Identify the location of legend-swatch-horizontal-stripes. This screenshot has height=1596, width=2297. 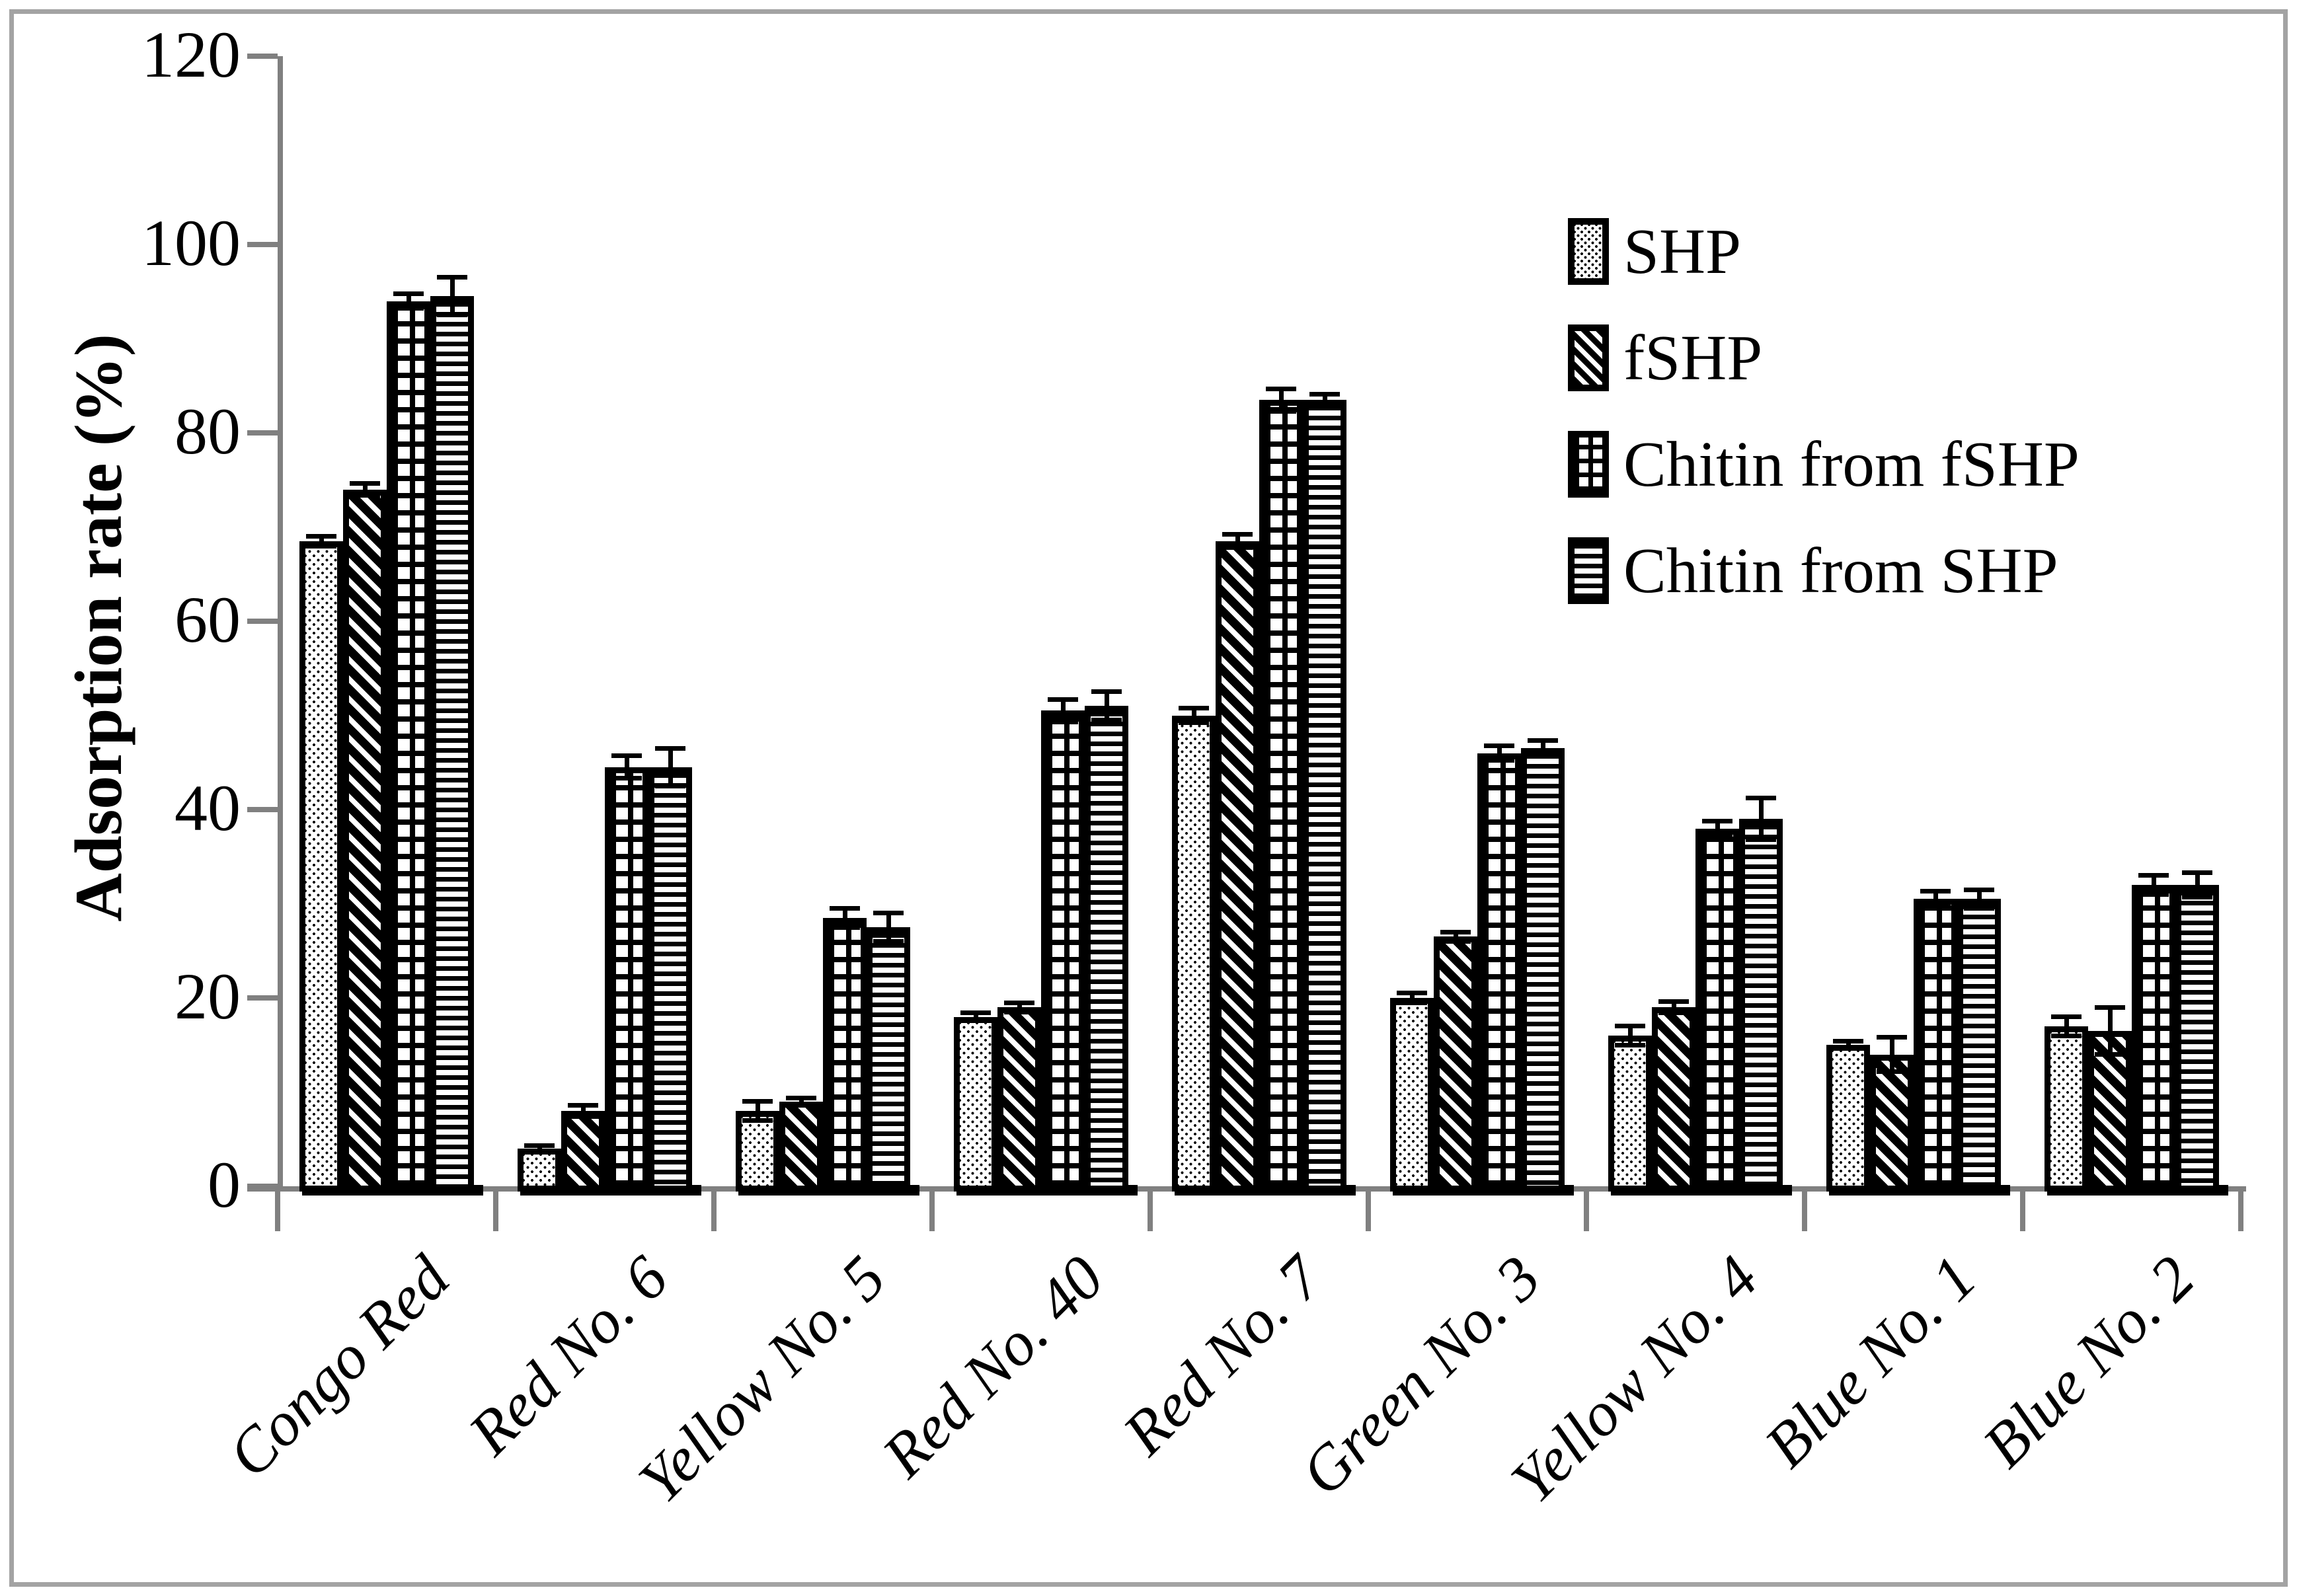
(1588, 570).